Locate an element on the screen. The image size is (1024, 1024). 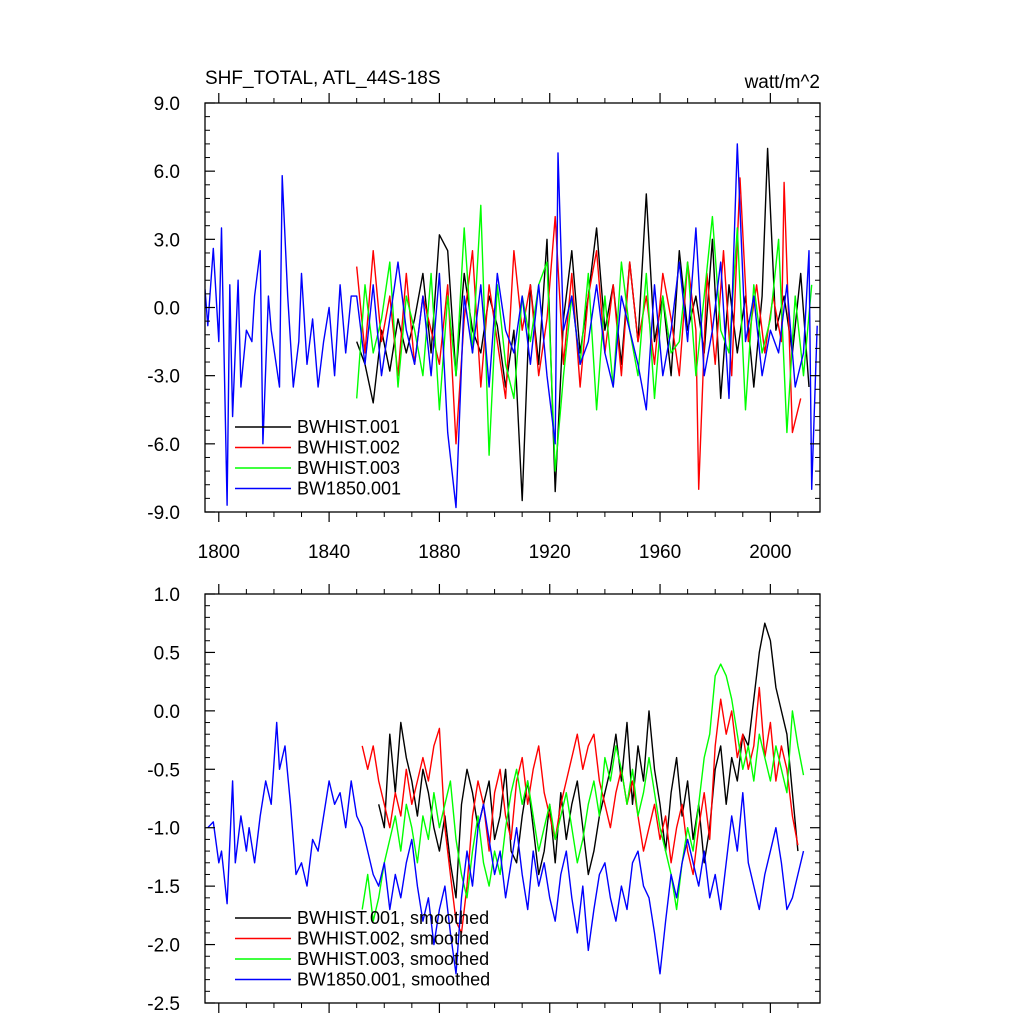
x-tick-label: 1800 is located at coordinates (219, 552).